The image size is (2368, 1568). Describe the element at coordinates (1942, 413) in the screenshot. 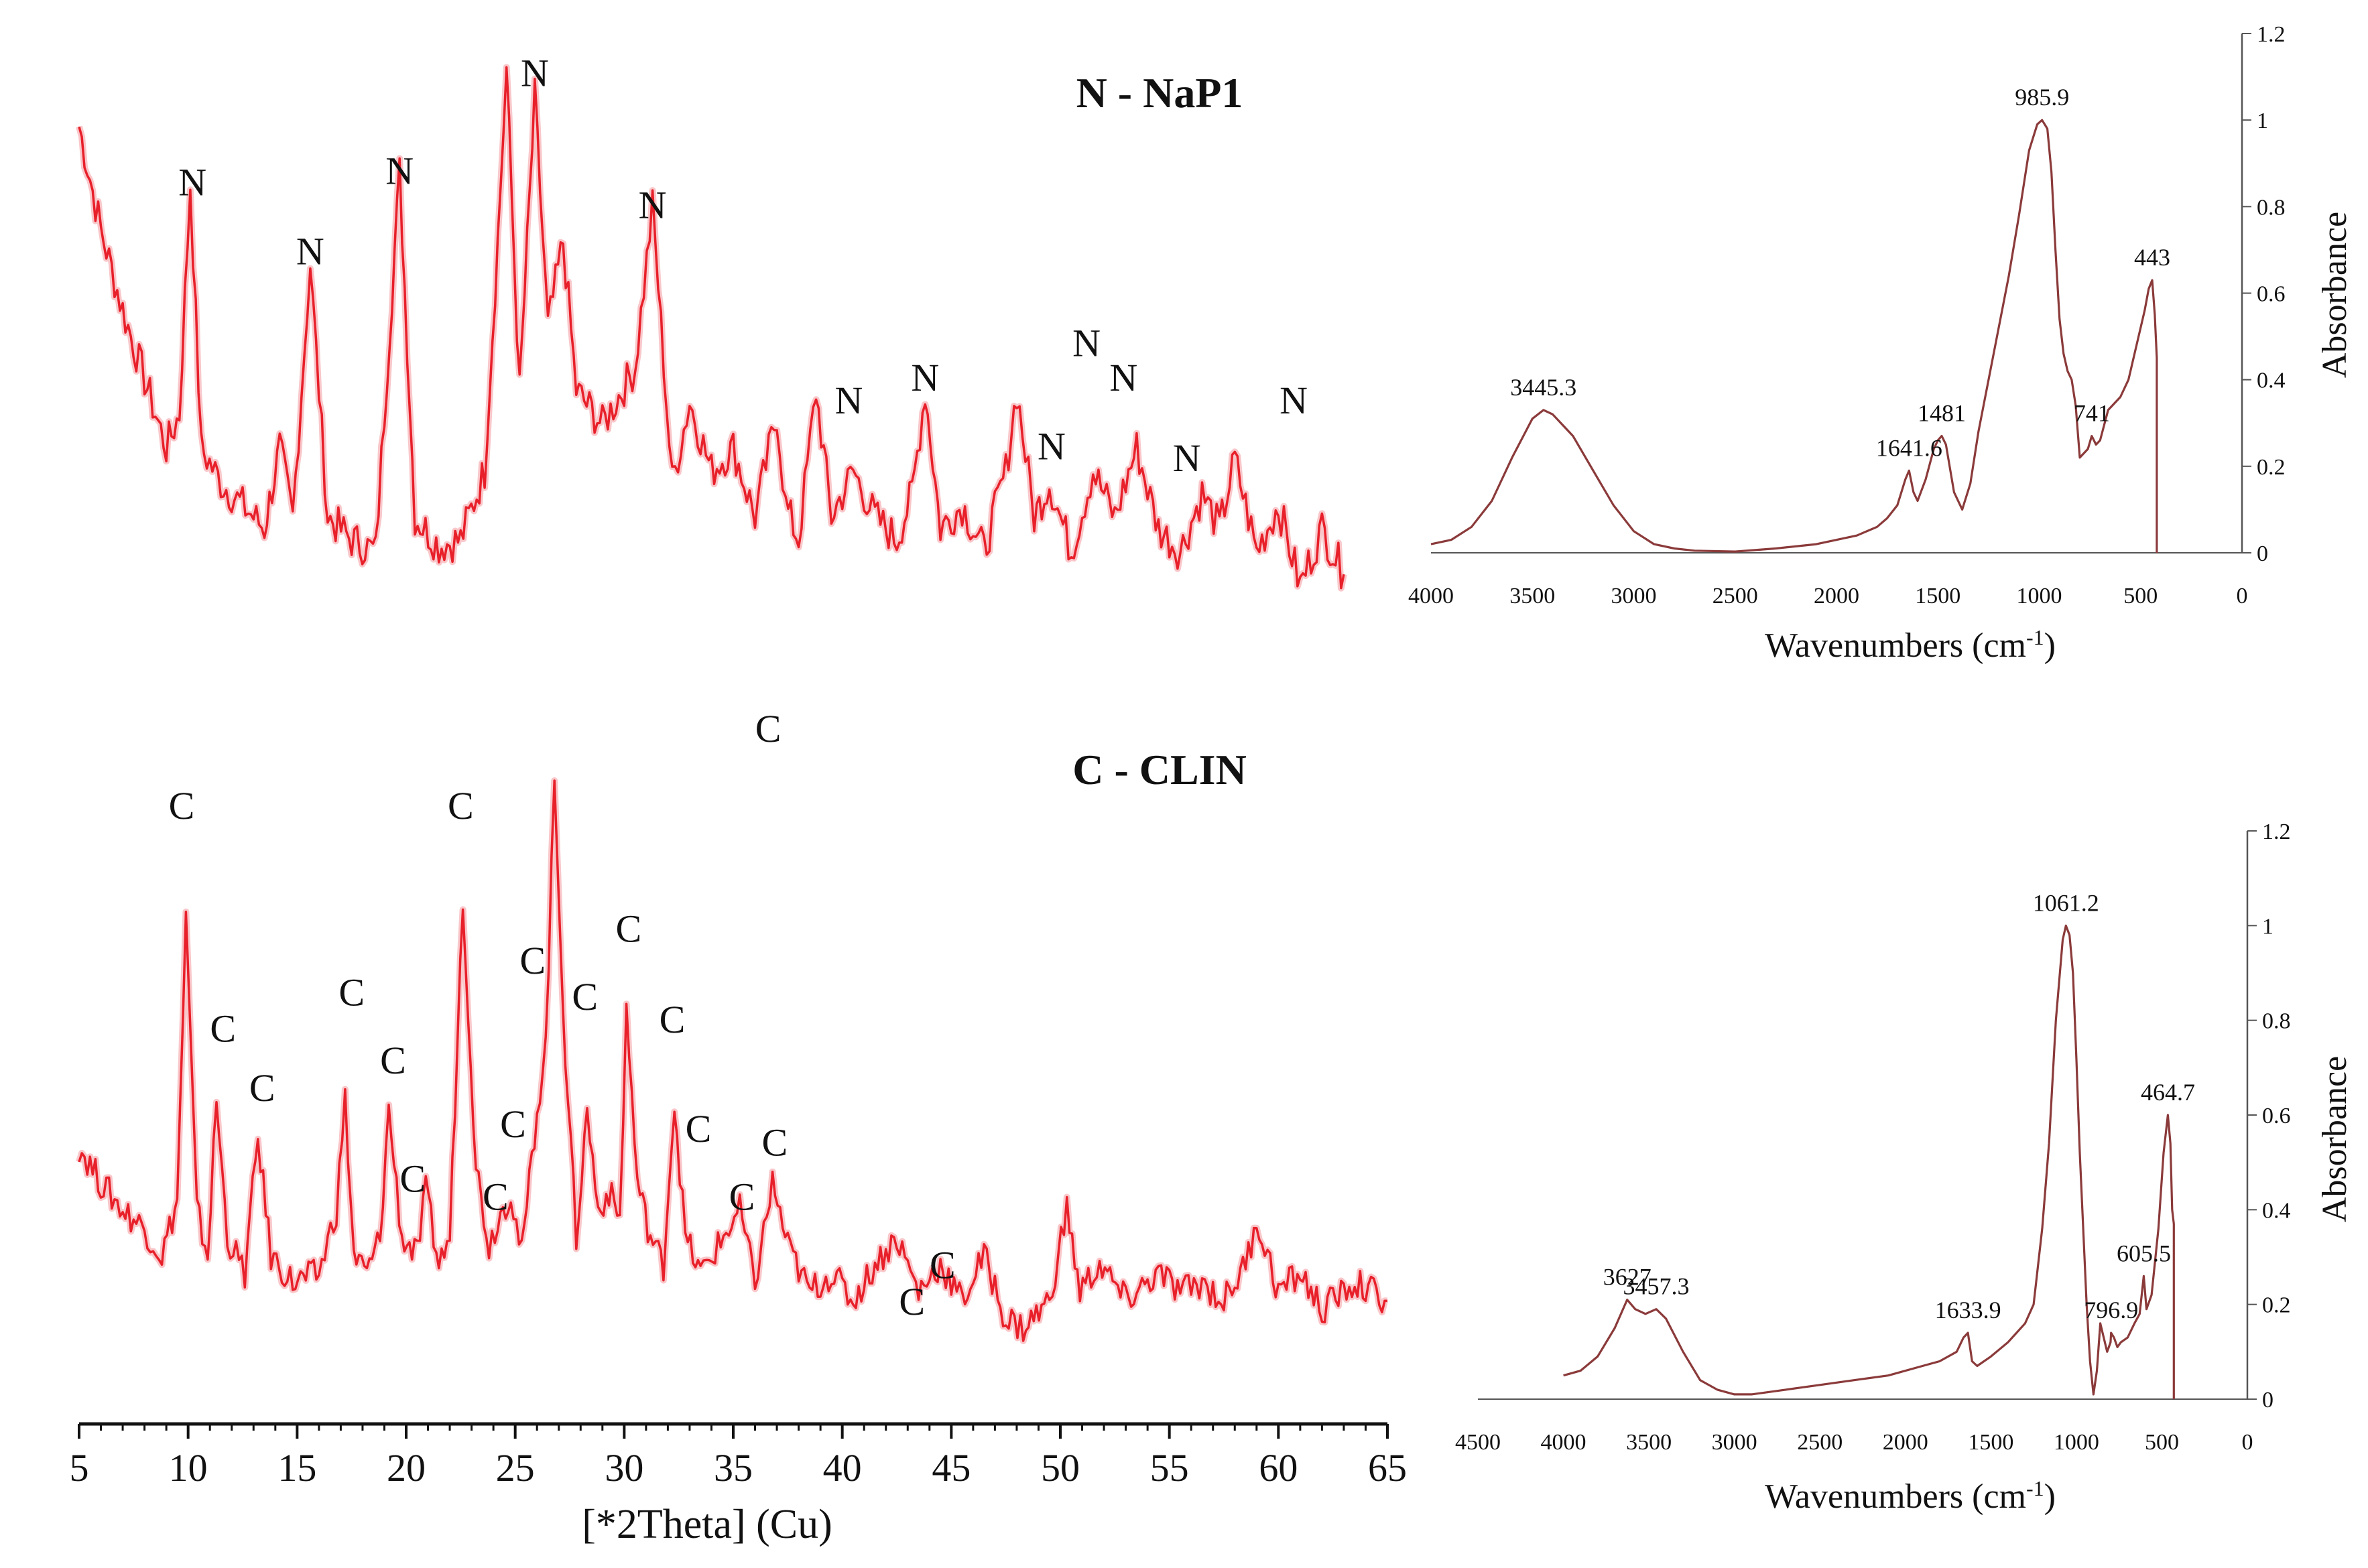

I see `ir-peak-annotation: 1481` at that location.